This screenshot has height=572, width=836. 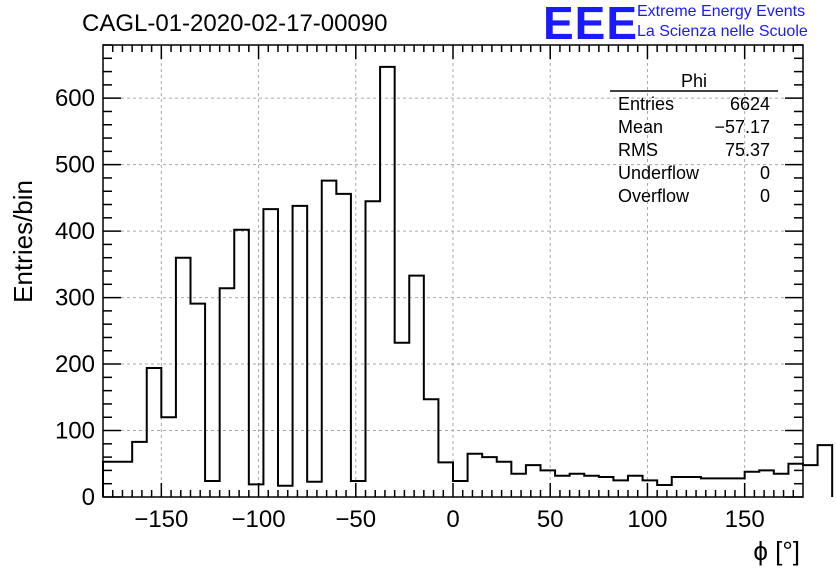 I want to click on y-tick-label: 300, so click(x=75, y=298).